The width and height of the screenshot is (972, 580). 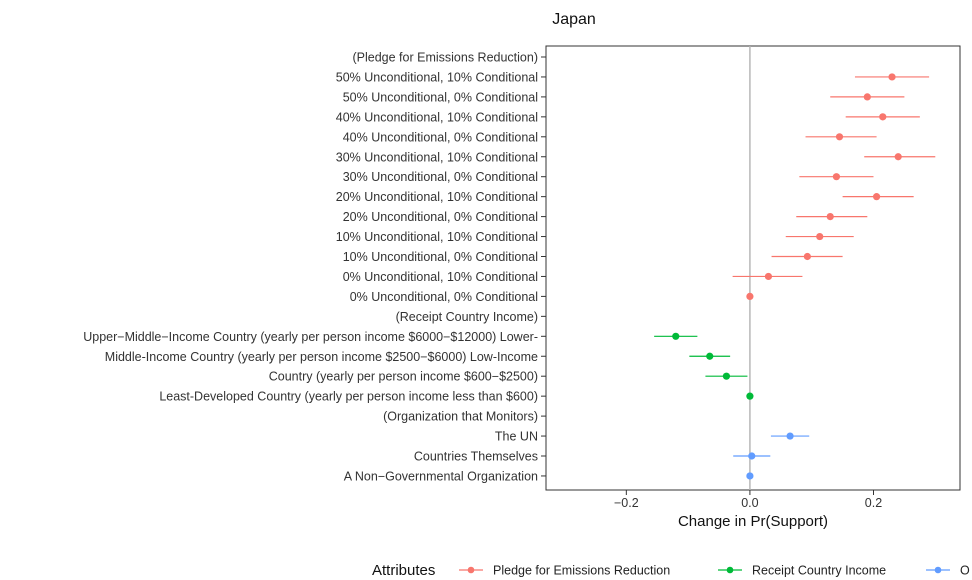 I want to click on y-tick-label: 0% Unconditional, 10% Conditional, so click(x=440, y=277).